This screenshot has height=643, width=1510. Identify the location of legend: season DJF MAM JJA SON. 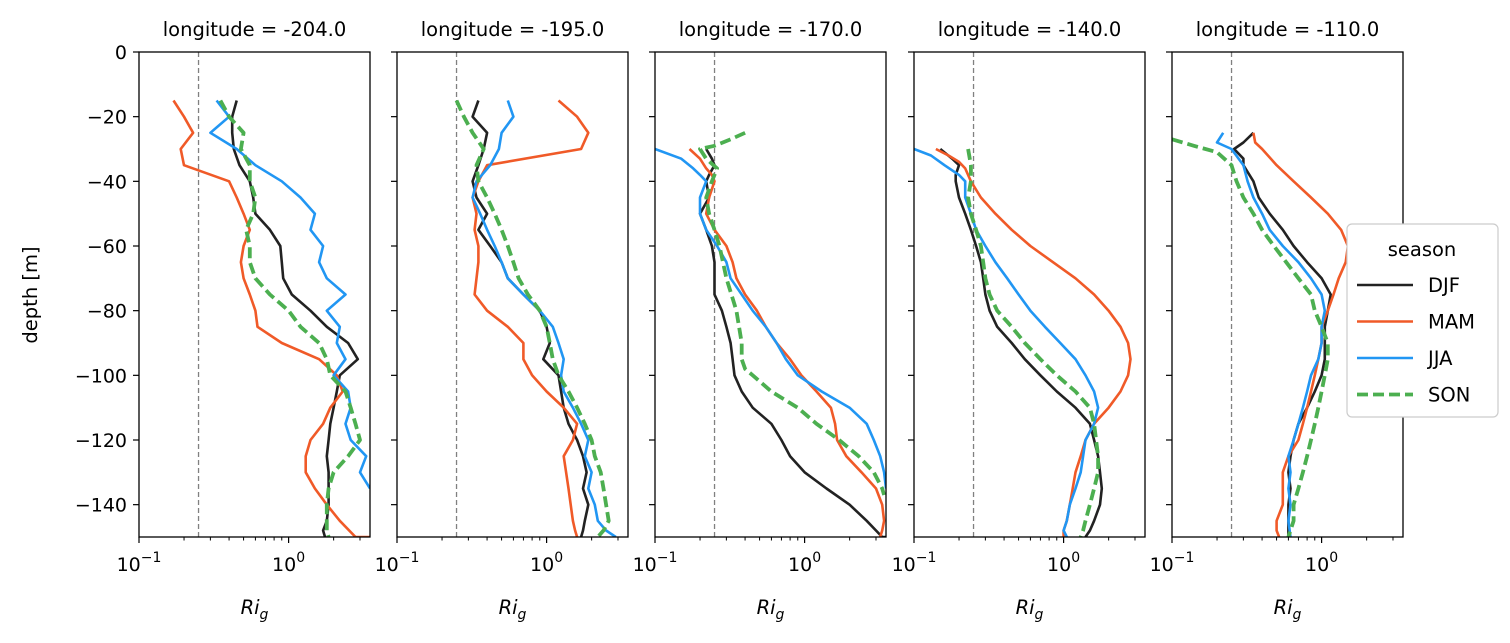
(1422, 320).